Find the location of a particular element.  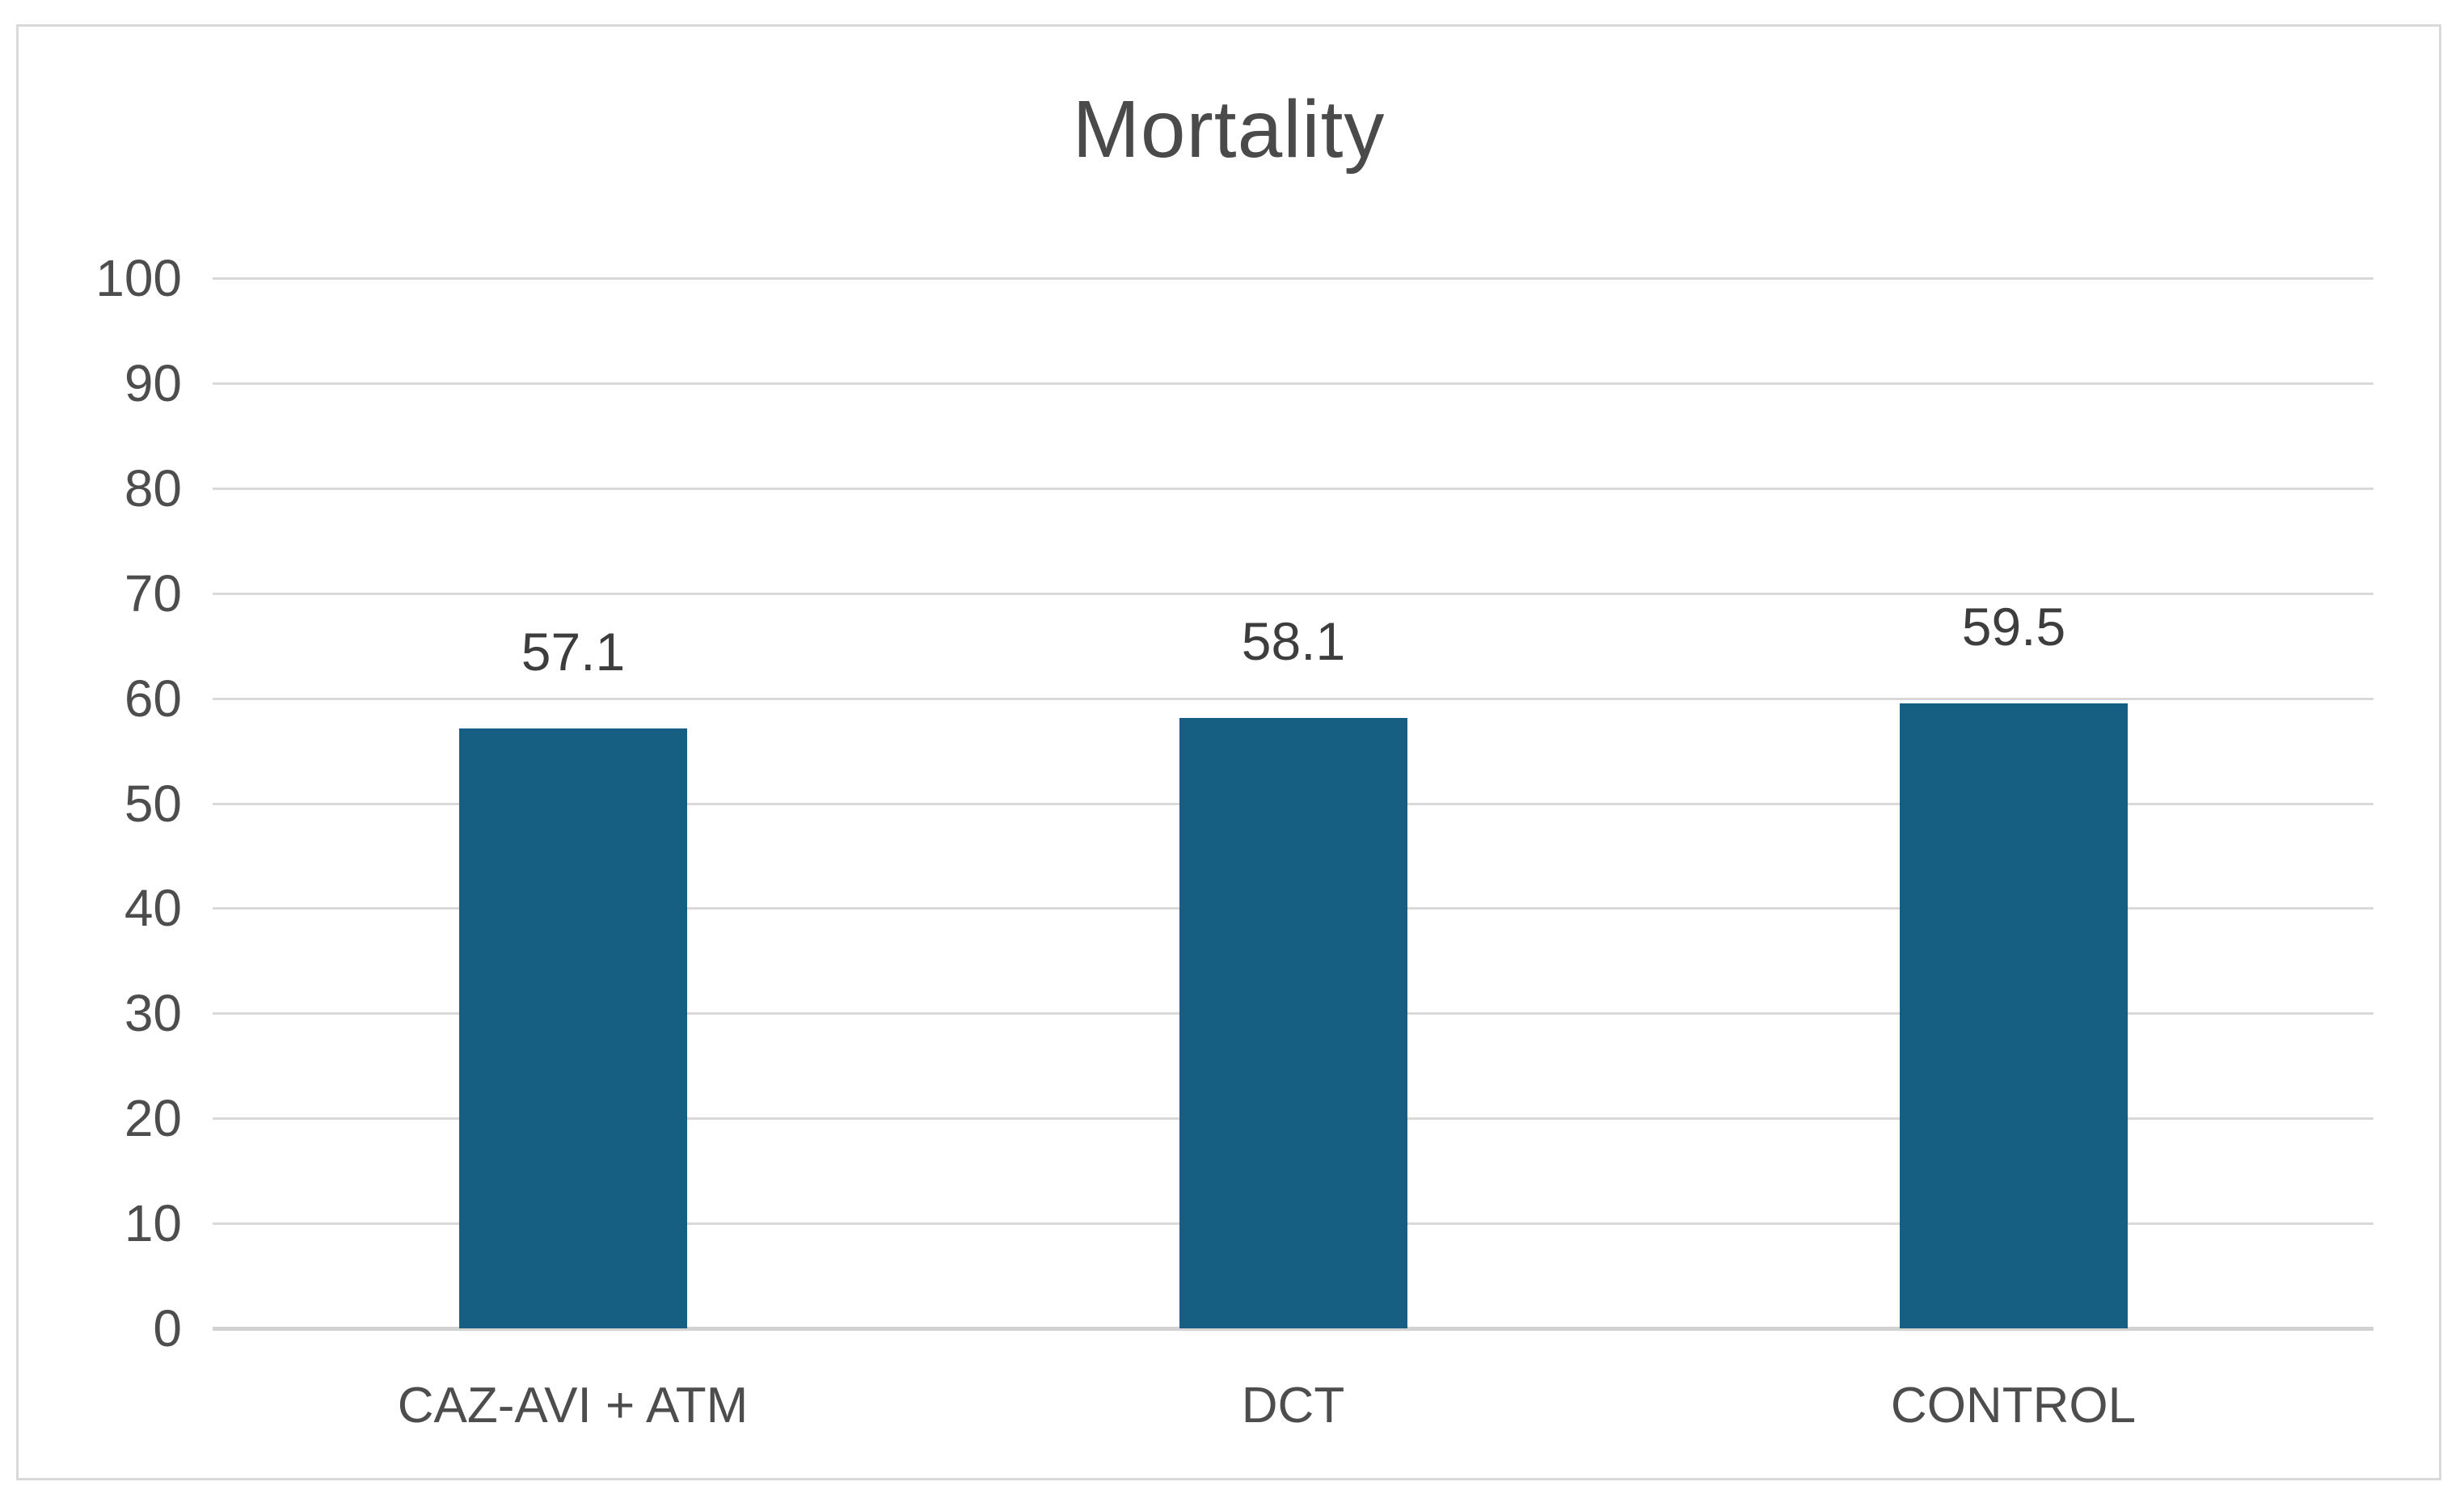

bar-value-label: 58.1 is located at coordinates (1294, 641).